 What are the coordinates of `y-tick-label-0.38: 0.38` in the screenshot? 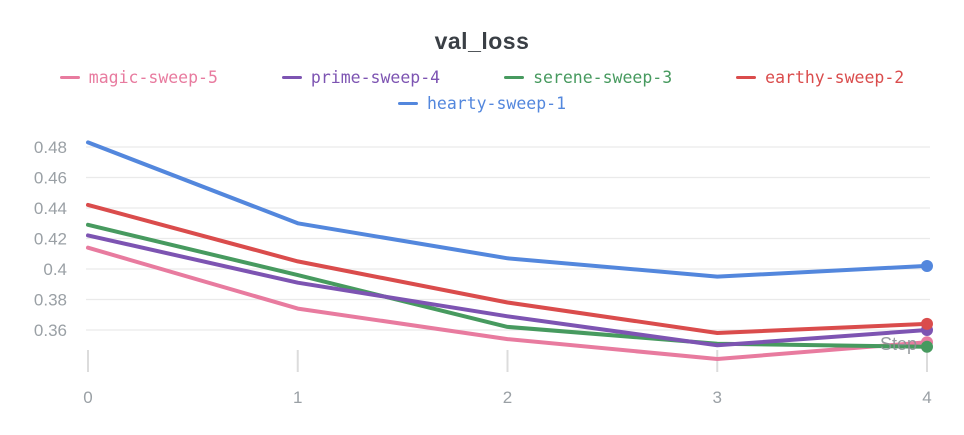 It's located at (50, 300).